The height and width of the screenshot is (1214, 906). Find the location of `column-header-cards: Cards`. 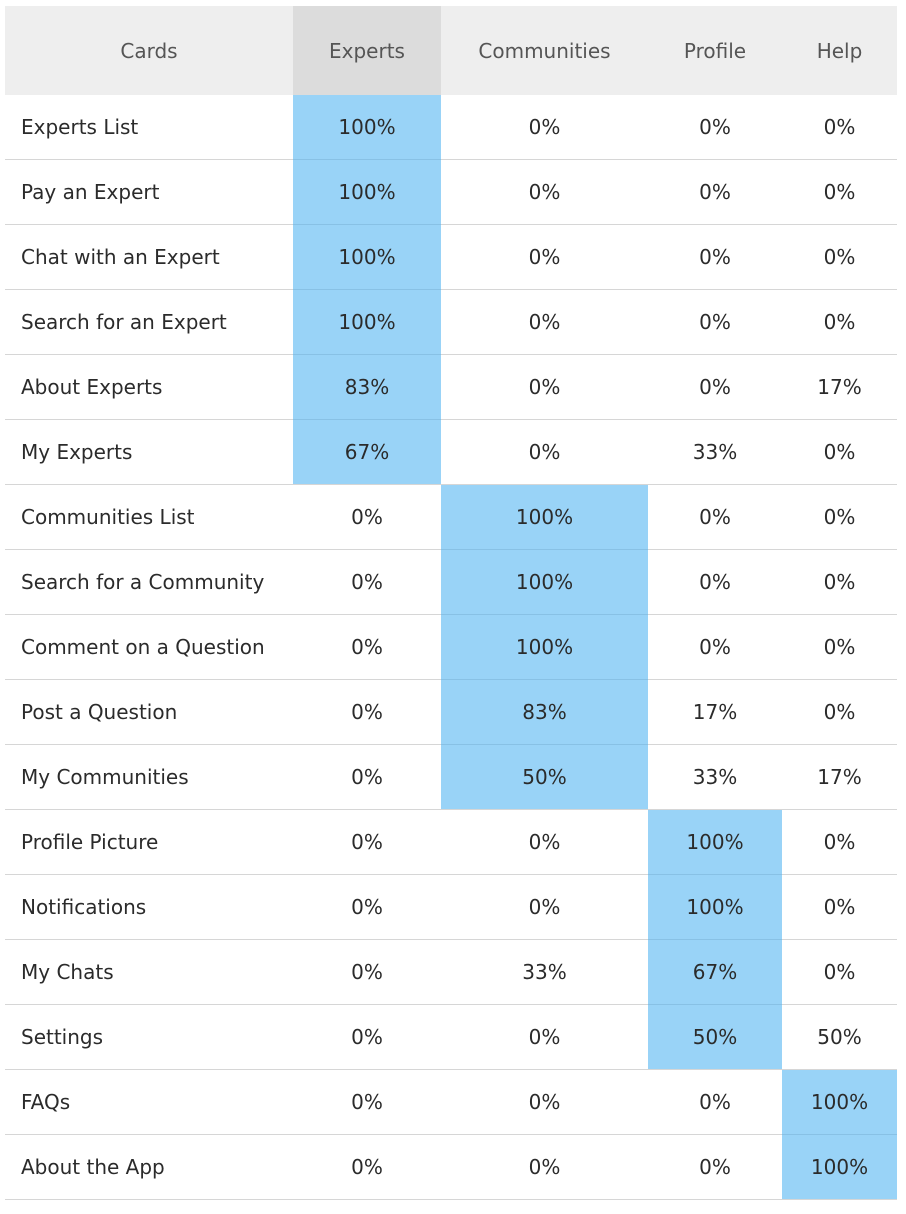

column-header-cards: Cards is located at coordinates (149, 50).